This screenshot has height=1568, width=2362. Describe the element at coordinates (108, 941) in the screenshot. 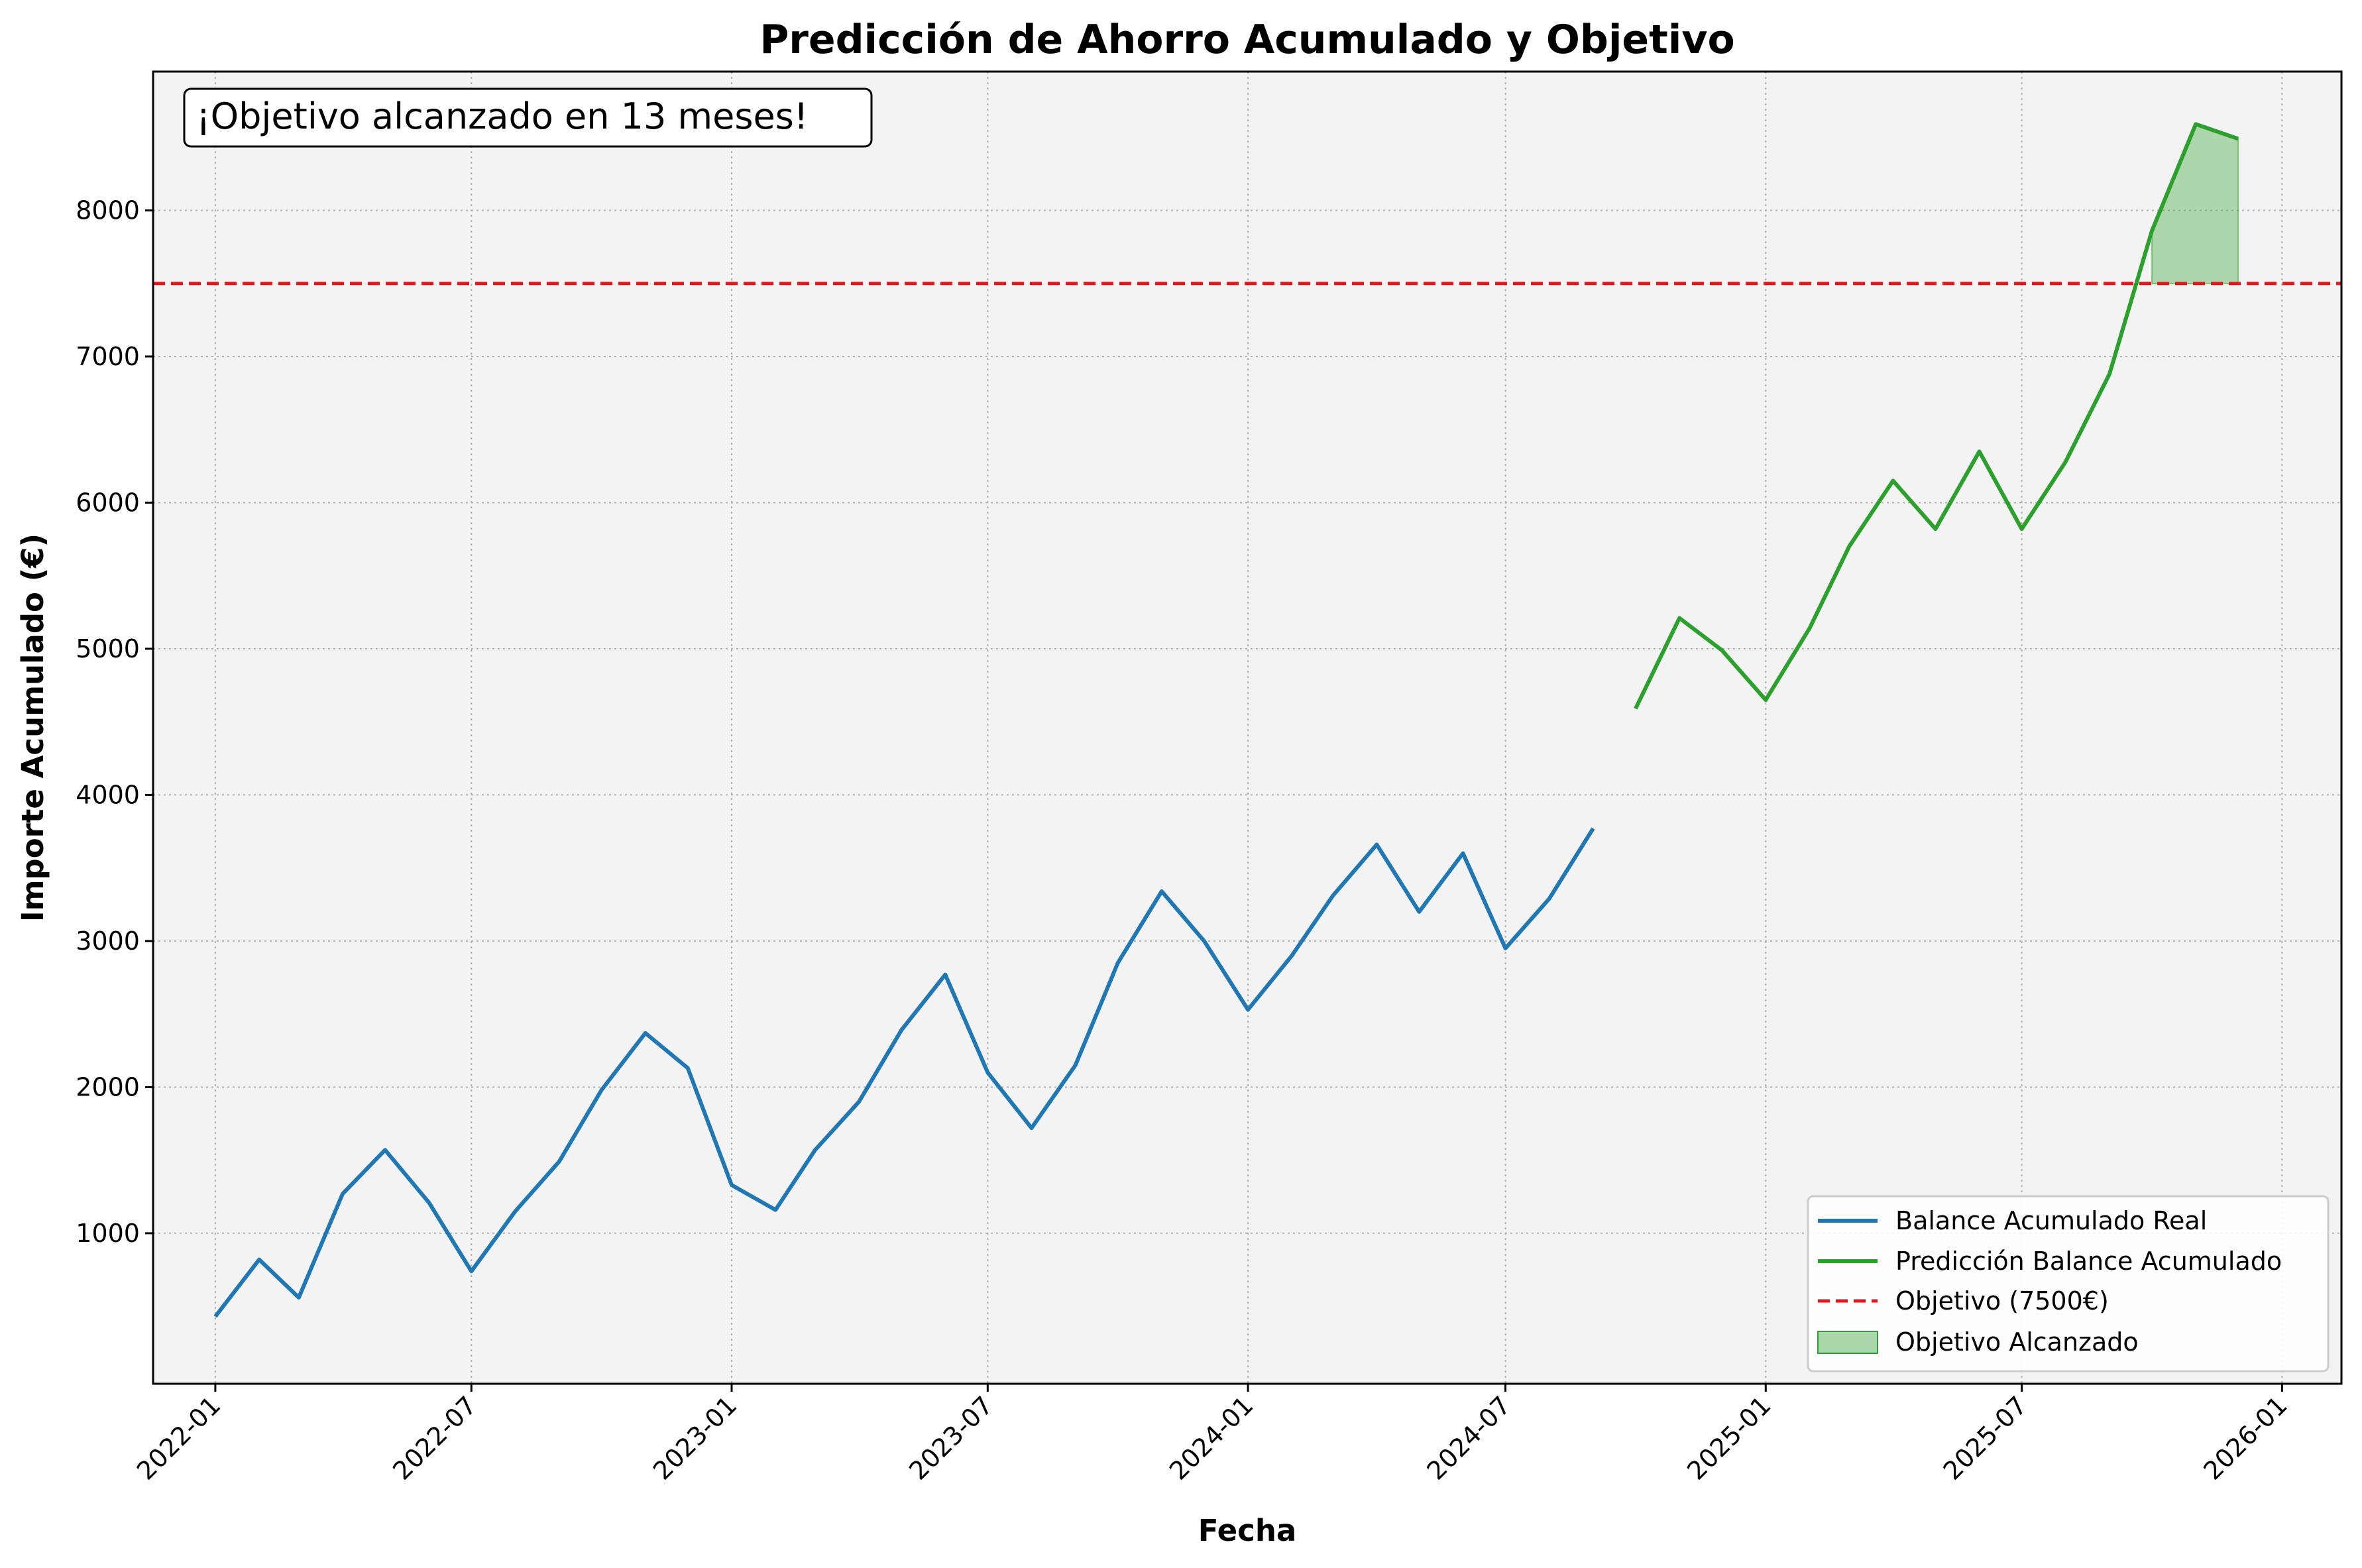

I see `y-tick-label: 3000` at that location.